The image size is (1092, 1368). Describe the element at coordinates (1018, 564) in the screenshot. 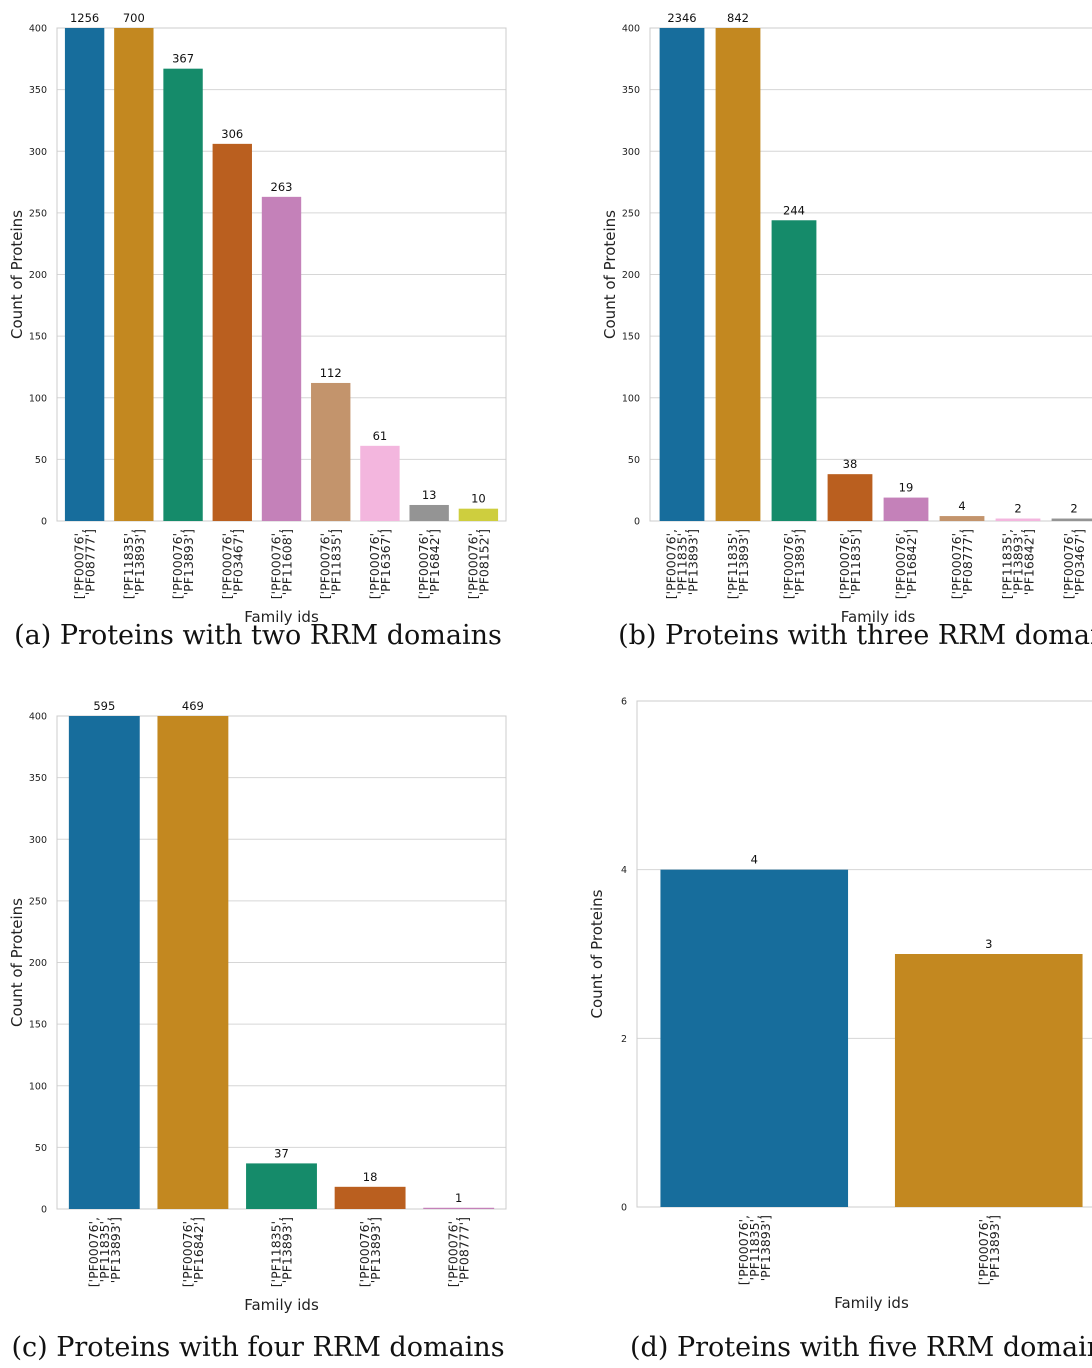

I see `x-tick-label: ['PF11835','PF13893','PF16842']` at that location.